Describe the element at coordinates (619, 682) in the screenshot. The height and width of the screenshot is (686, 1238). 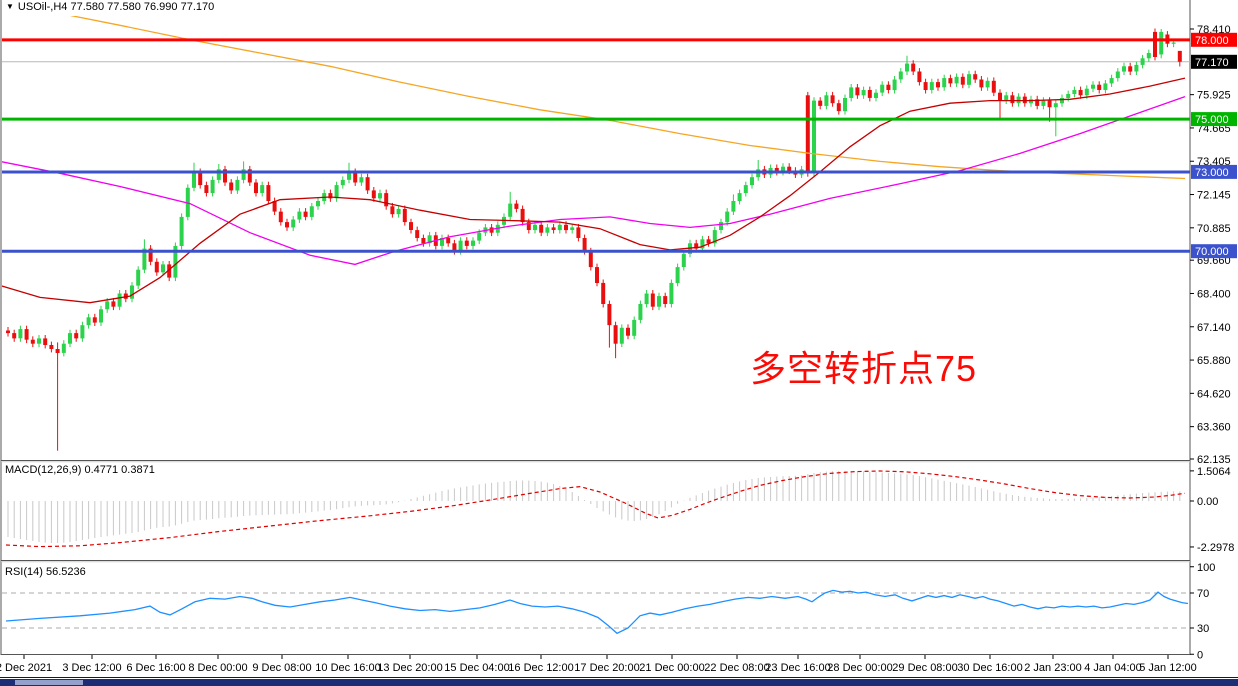
I see `window-bottom-bar` at that location.